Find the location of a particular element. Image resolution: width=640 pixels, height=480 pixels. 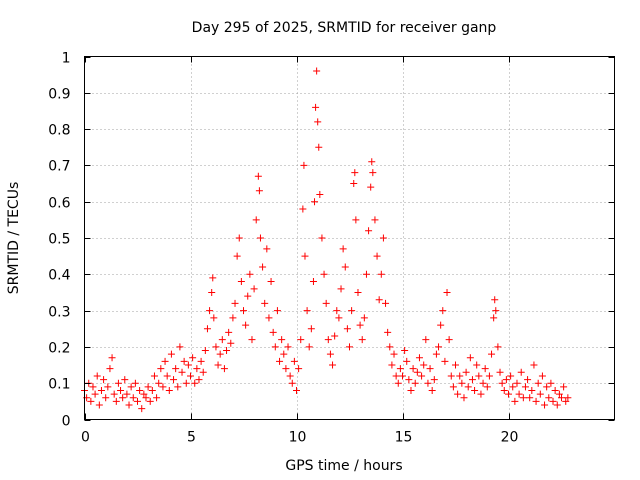

y-tick-label: 0.9 is located at coordinates (59, 95).